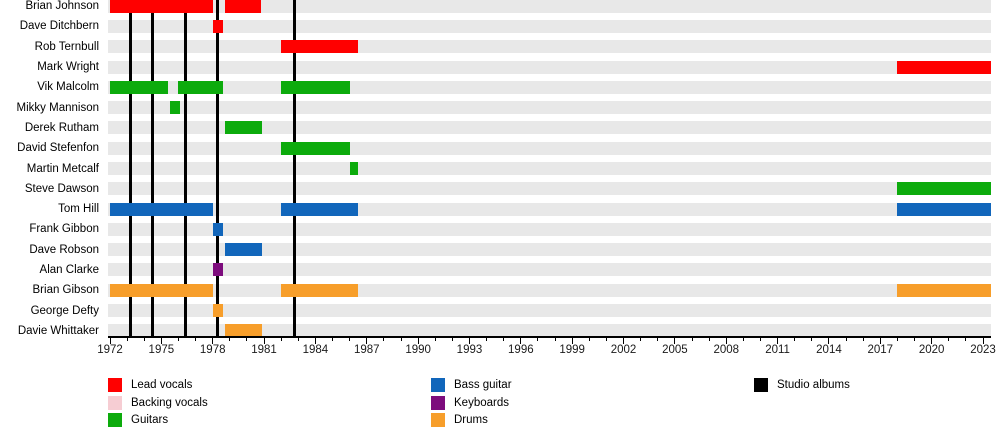  Describe the element at coordinates (57, 107) in the screenshot. I see `member-label: Mikky Mannison` at that location.